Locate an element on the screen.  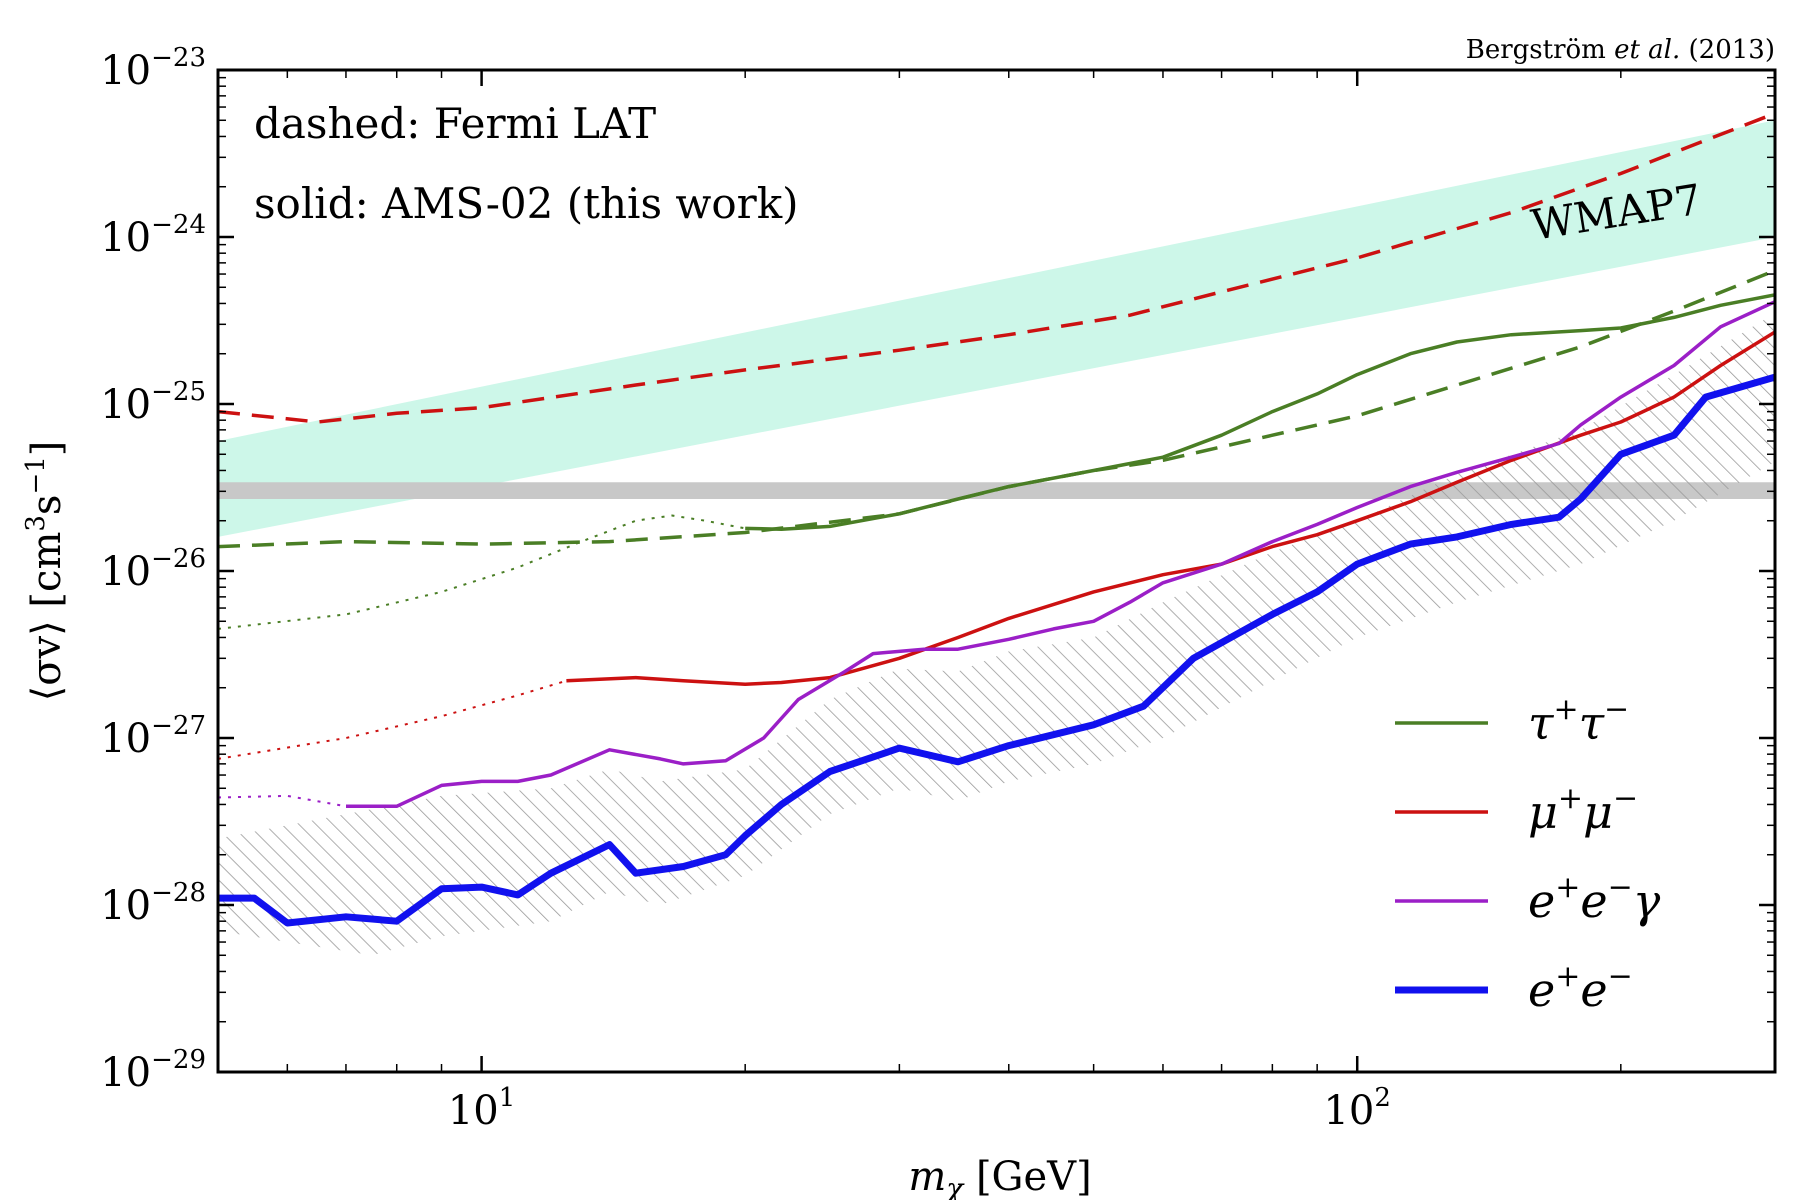
y-tick-label: 10−25 is located at coordinates (153, 402).